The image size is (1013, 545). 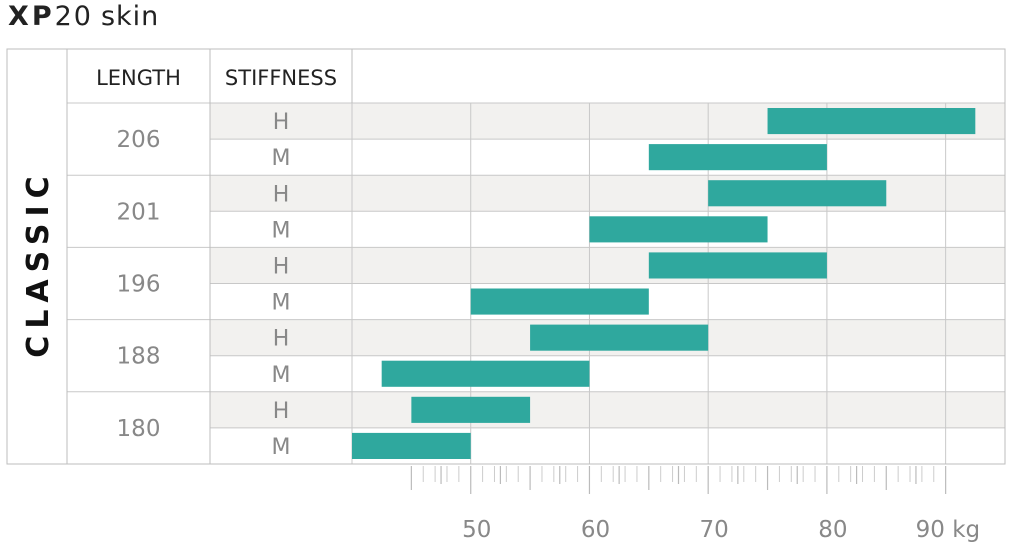 I want to click on title-model: 20, so click(x=73, y=16).